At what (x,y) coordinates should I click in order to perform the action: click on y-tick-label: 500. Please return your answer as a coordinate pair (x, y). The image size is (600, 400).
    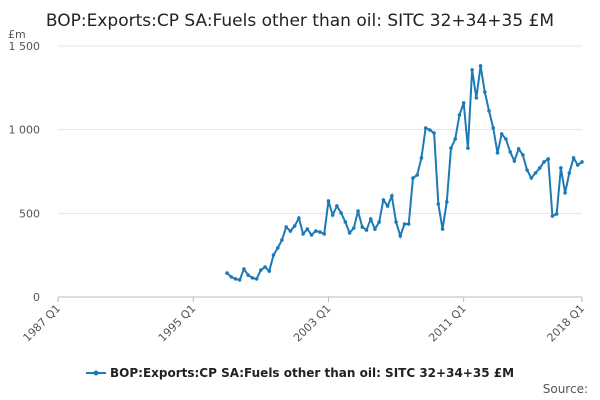
    Looking at the image, I should click on (29, 213).